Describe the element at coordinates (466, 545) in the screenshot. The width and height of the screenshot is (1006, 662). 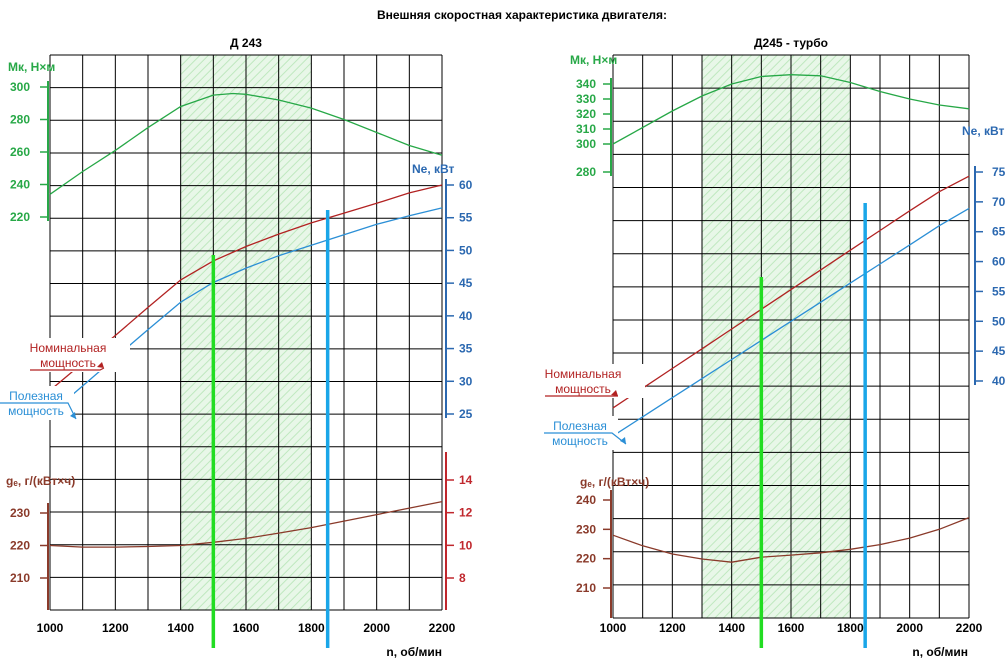
I see `hourly-tick-label: 10` at that location.